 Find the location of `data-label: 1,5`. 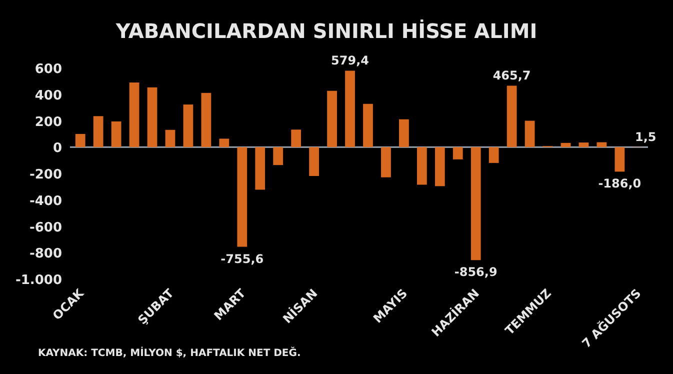

data-label: 1,5 is located at coordinates (645, 137).